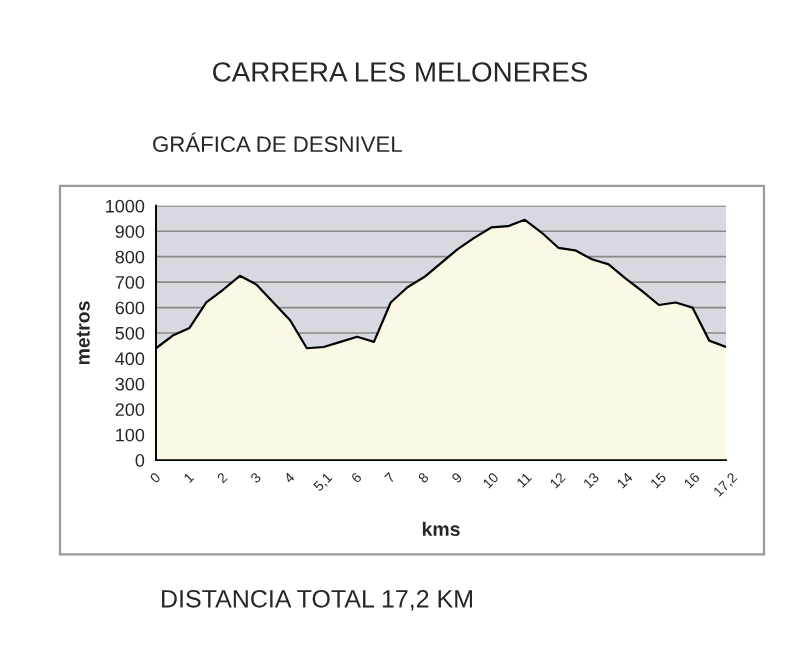 This screenshot has height=664, width=800. What do you see at coordinates (130, 410) in the screenshot?
I see `y-tick-label: 200` at bounding box center [130, 410].